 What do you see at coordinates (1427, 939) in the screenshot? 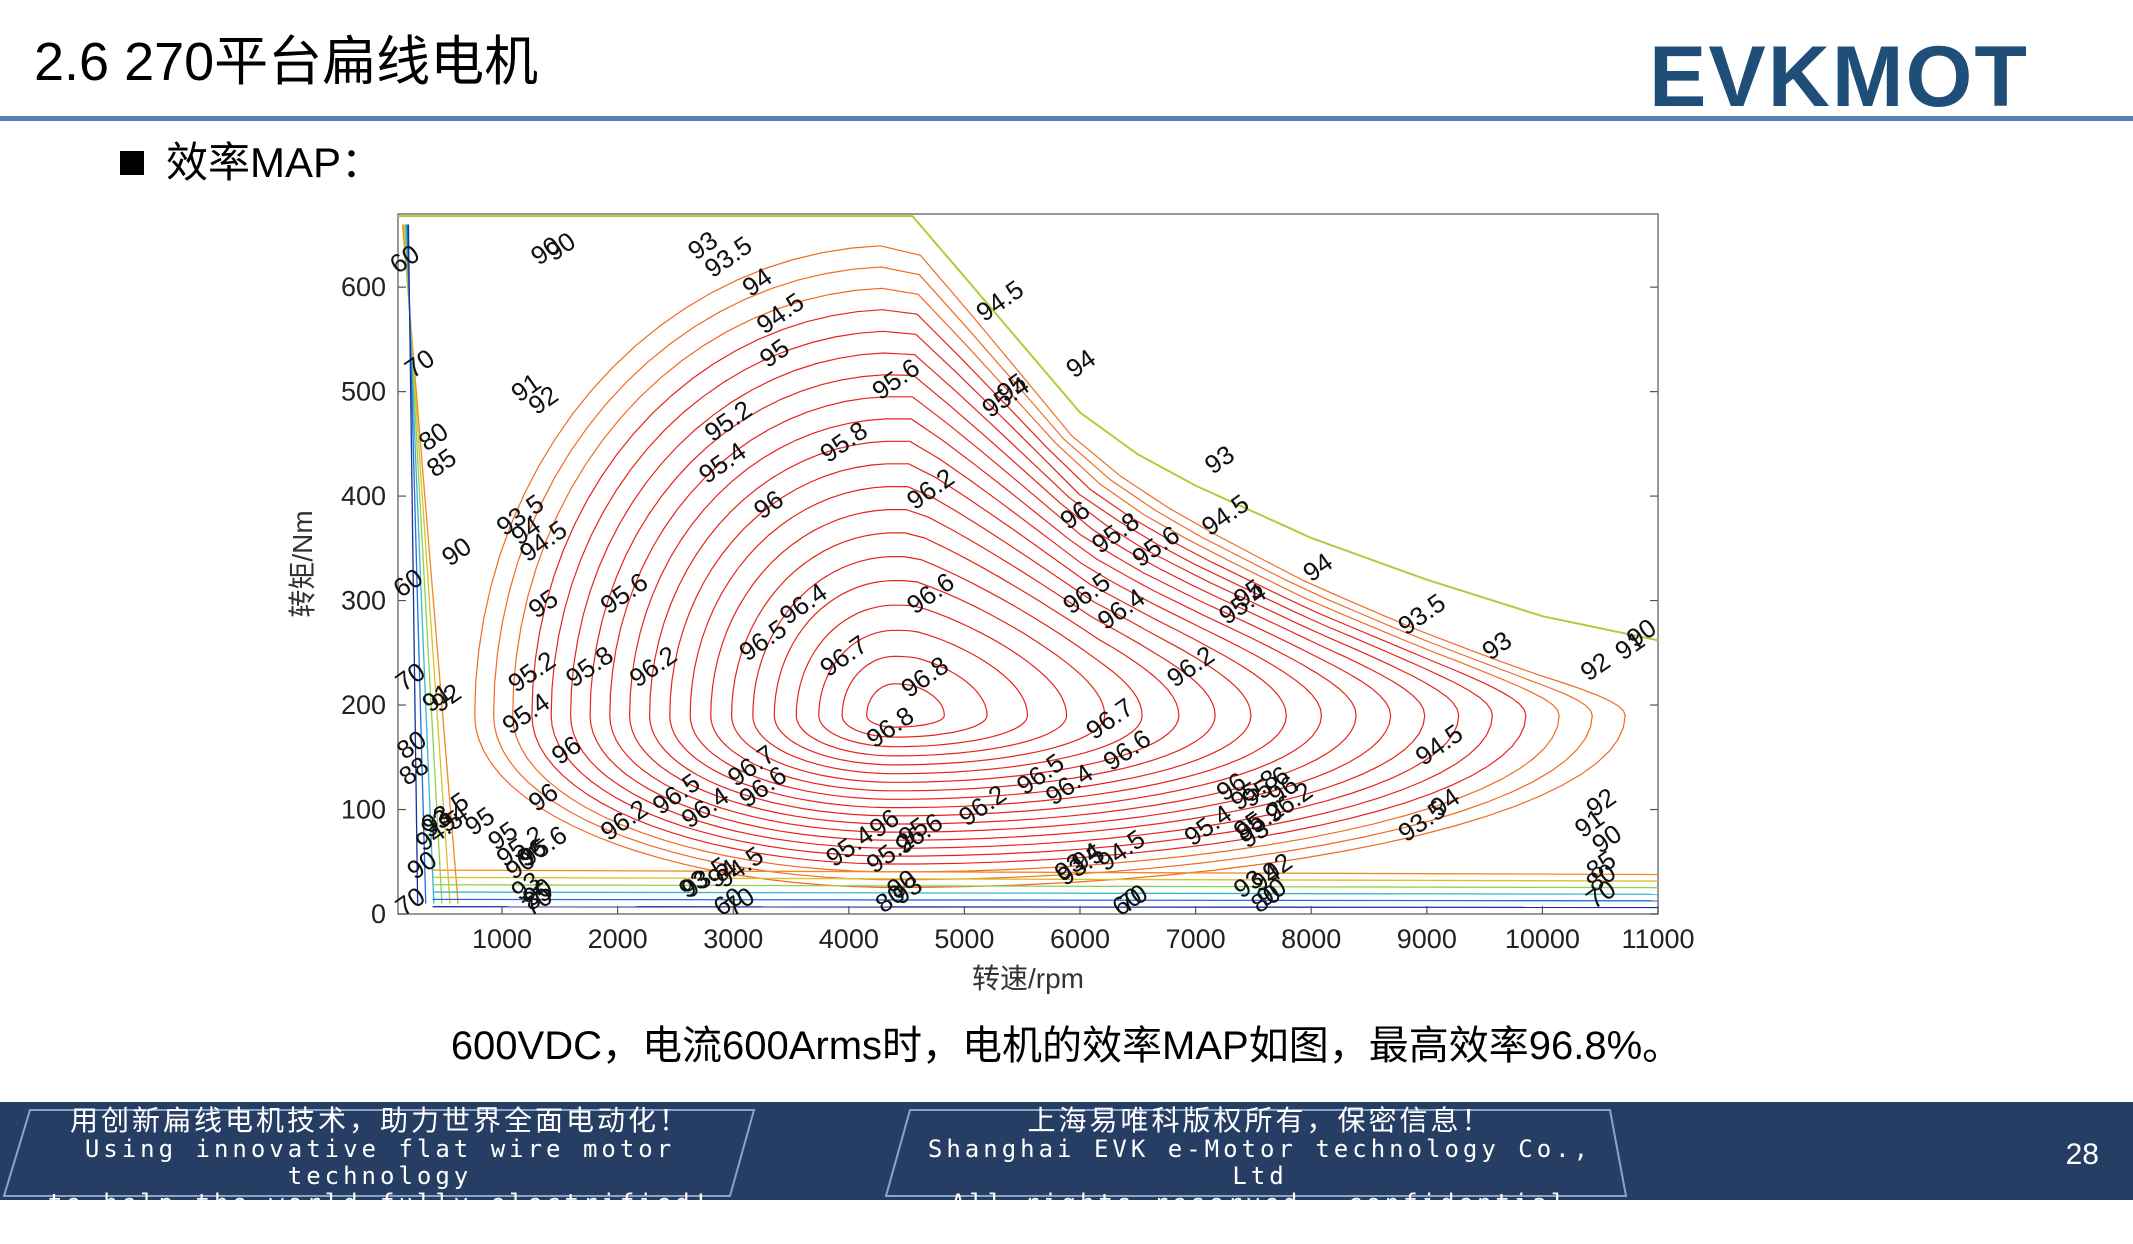
I see `x-tick-label: 9000` at bounding box center [1427, 939].